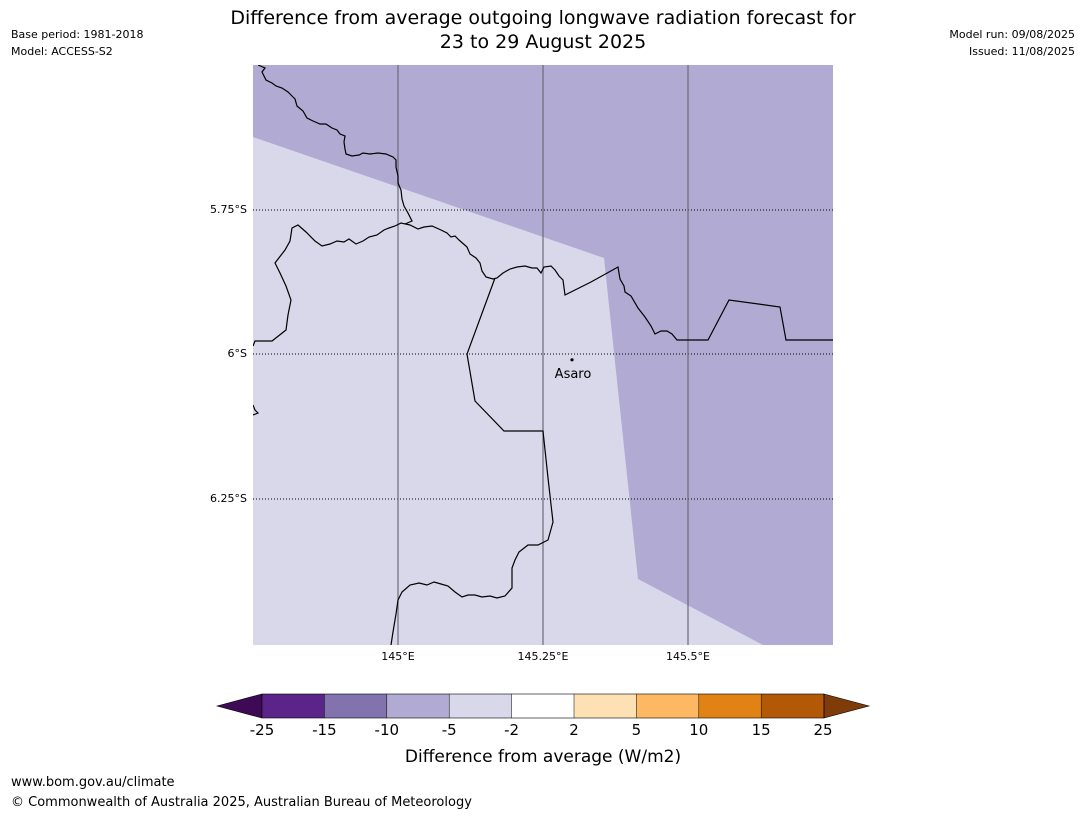 The image size is (1085, 816). I want to click on colorbar-tick-labels: -25 -15 -10 -5 -2 2 5 10 15 25, so click(541, 730).